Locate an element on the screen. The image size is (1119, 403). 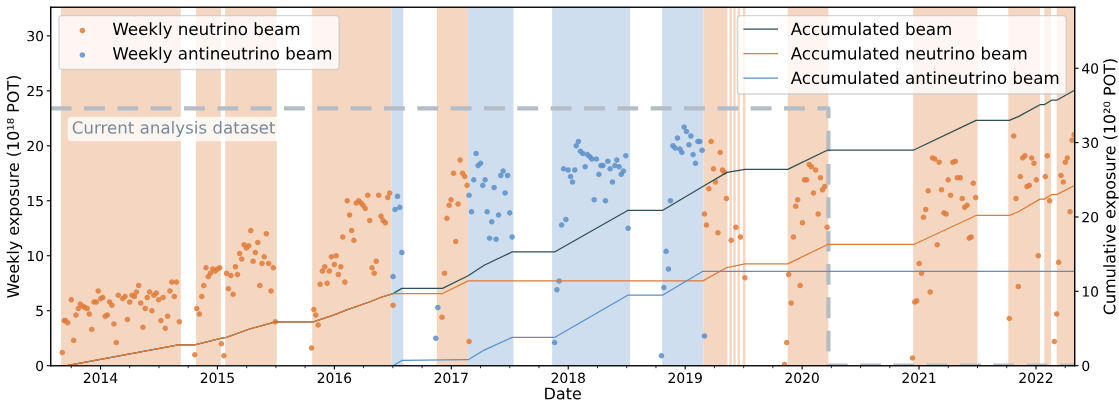
y2-tick-label: 0 is located at coordinates (1086, 366).